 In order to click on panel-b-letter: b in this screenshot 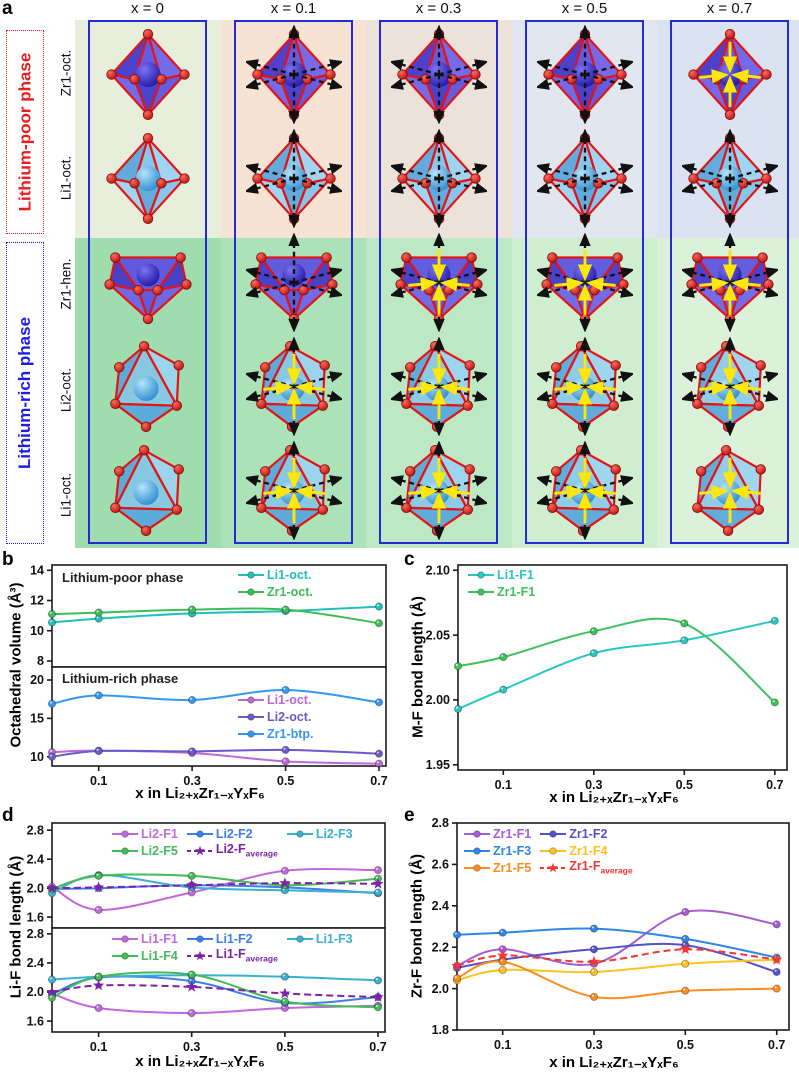, I will do `click(8, 559)`.